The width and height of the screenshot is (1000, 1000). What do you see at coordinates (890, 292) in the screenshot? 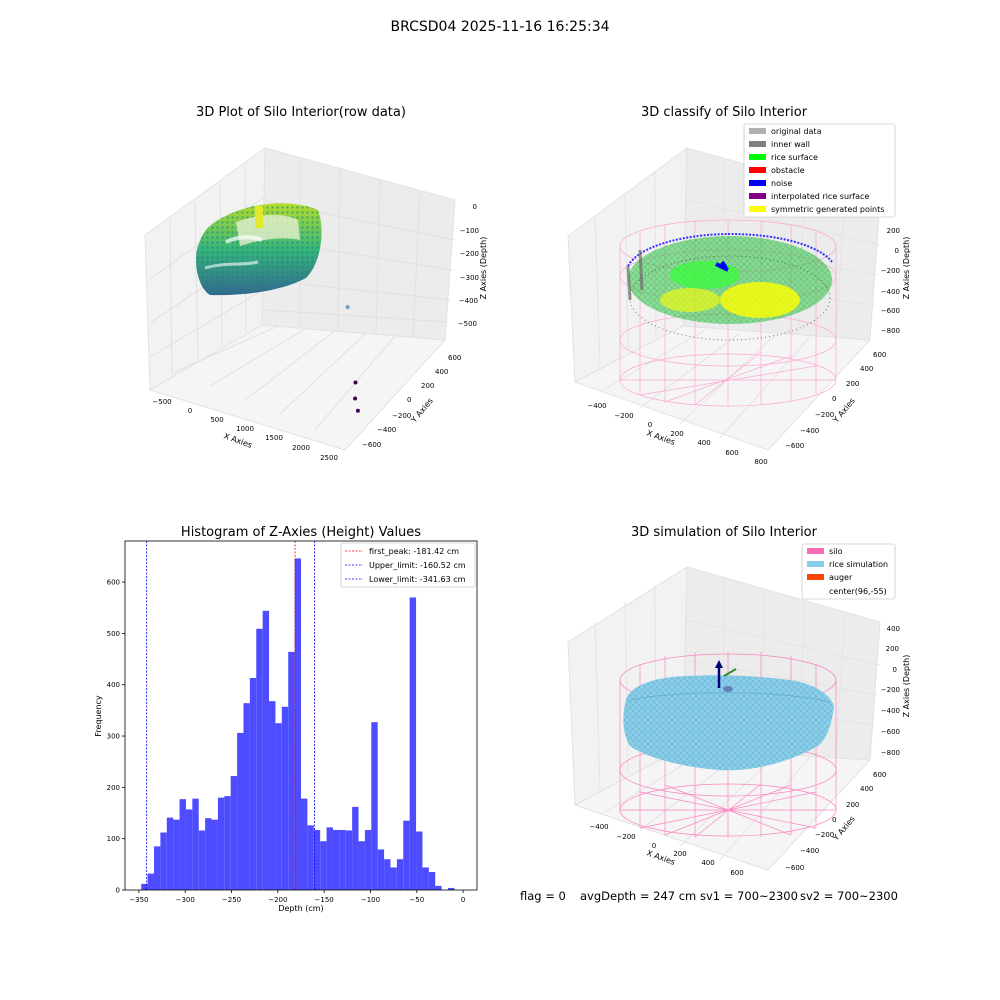
I see `p2-ztick: −400` at bounding box center [890, 292].